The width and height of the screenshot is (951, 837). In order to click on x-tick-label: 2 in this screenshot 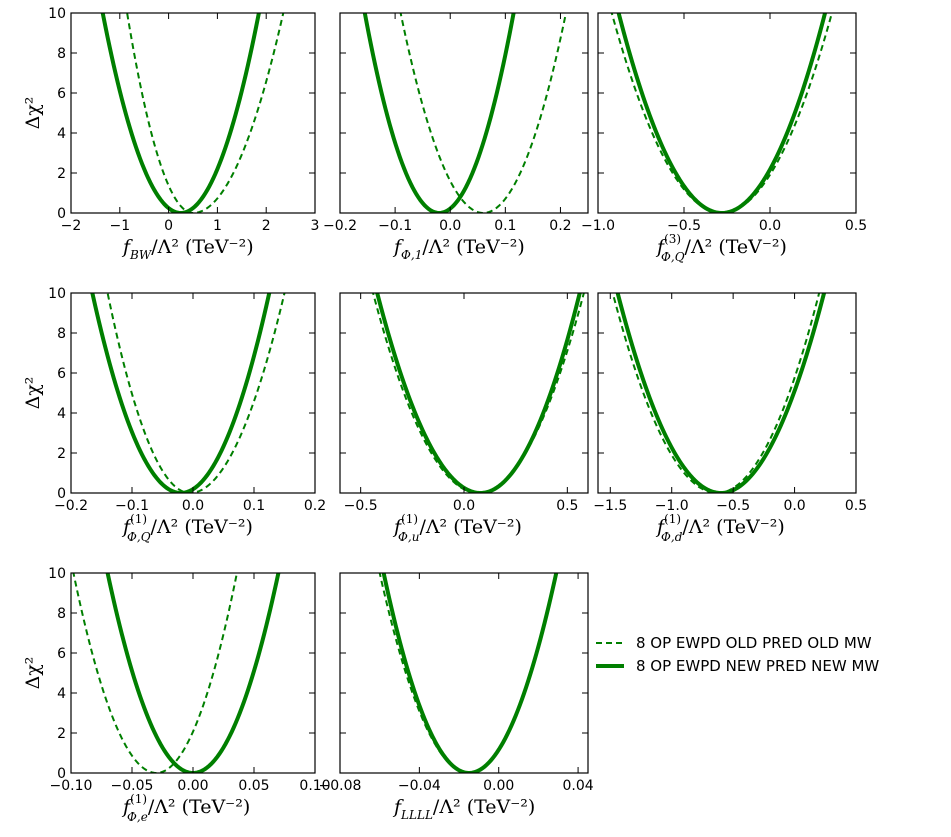, I will do `click(266, 226)`.